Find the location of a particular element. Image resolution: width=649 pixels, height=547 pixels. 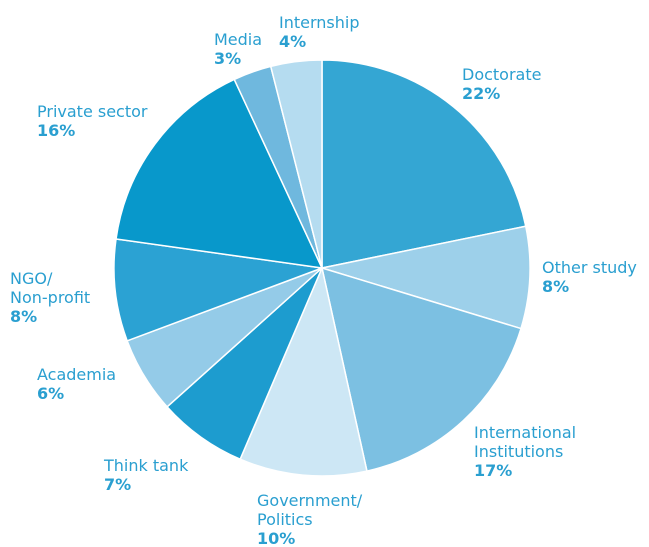

slice-value-government-politics: 10% is located at coordinates (276, 538).